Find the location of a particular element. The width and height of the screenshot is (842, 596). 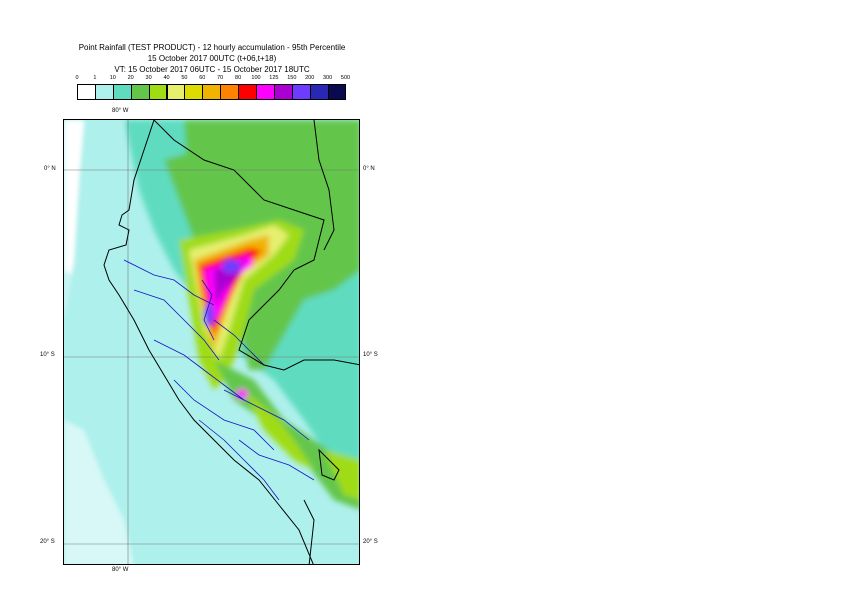

legend-threshold-label: 40 is located at coordinates (166, 78).